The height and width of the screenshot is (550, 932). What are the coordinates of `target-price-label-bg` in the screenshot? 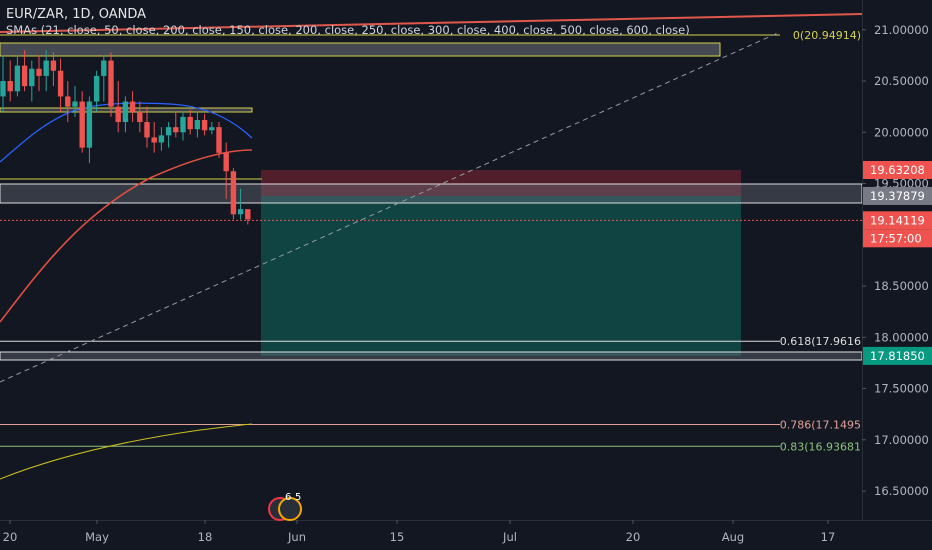 It's located at (897, 355).